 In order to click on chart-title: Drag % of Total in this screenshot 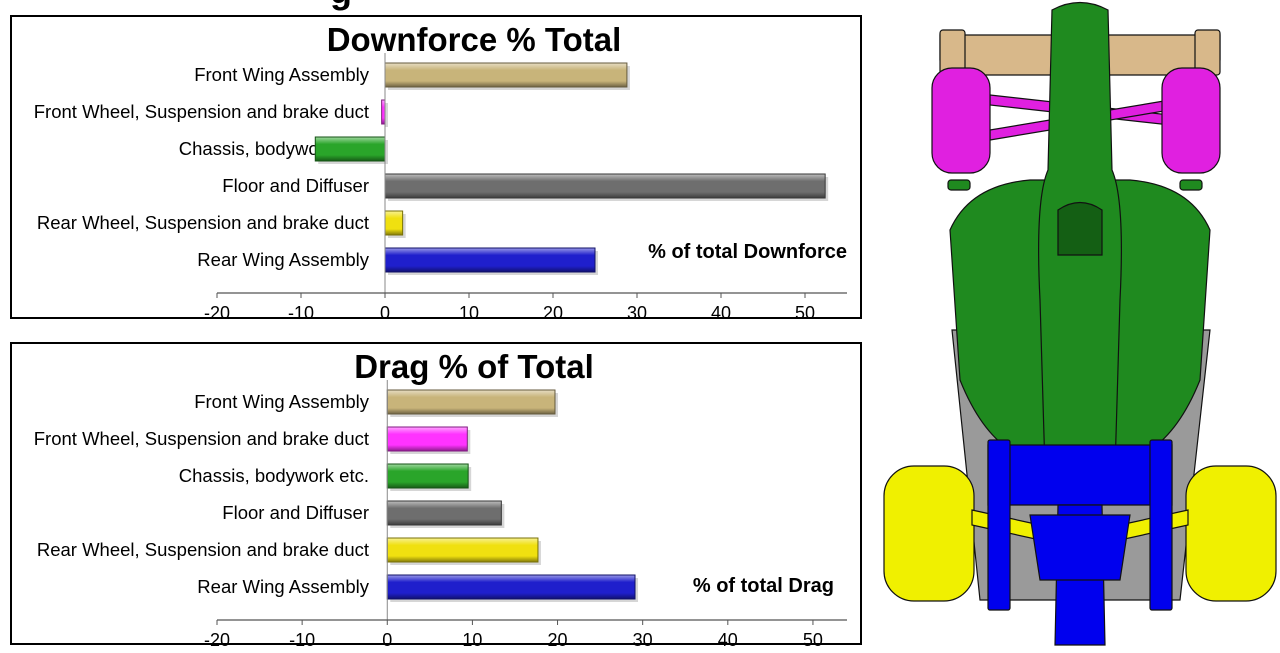, I will do `click(474, 366)`.